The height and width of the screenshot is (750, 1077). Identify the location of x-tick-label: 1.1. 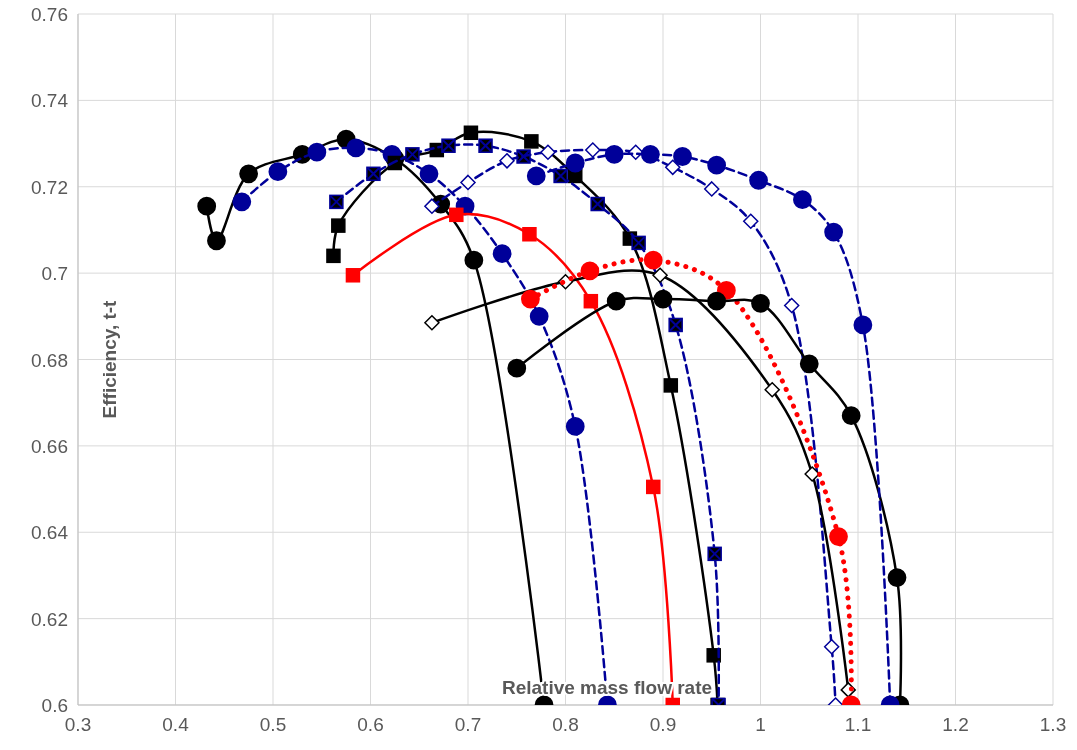
(858, 724).